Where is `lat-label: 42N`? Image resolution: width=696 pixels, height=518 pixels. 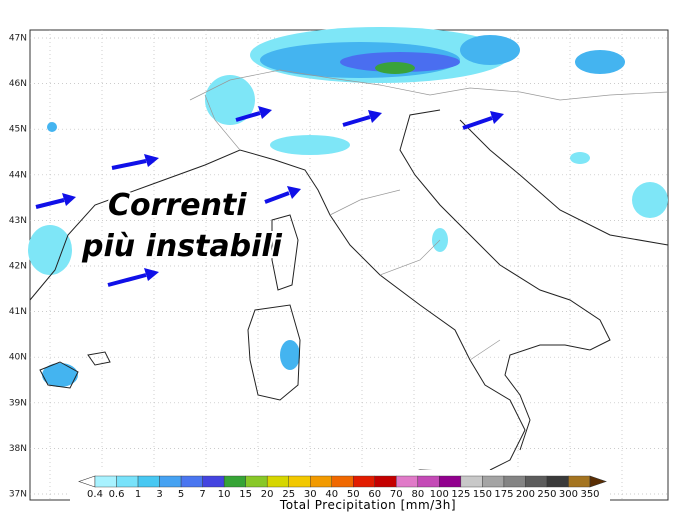 lat-label: 42N is located at coordinates (18, 267).